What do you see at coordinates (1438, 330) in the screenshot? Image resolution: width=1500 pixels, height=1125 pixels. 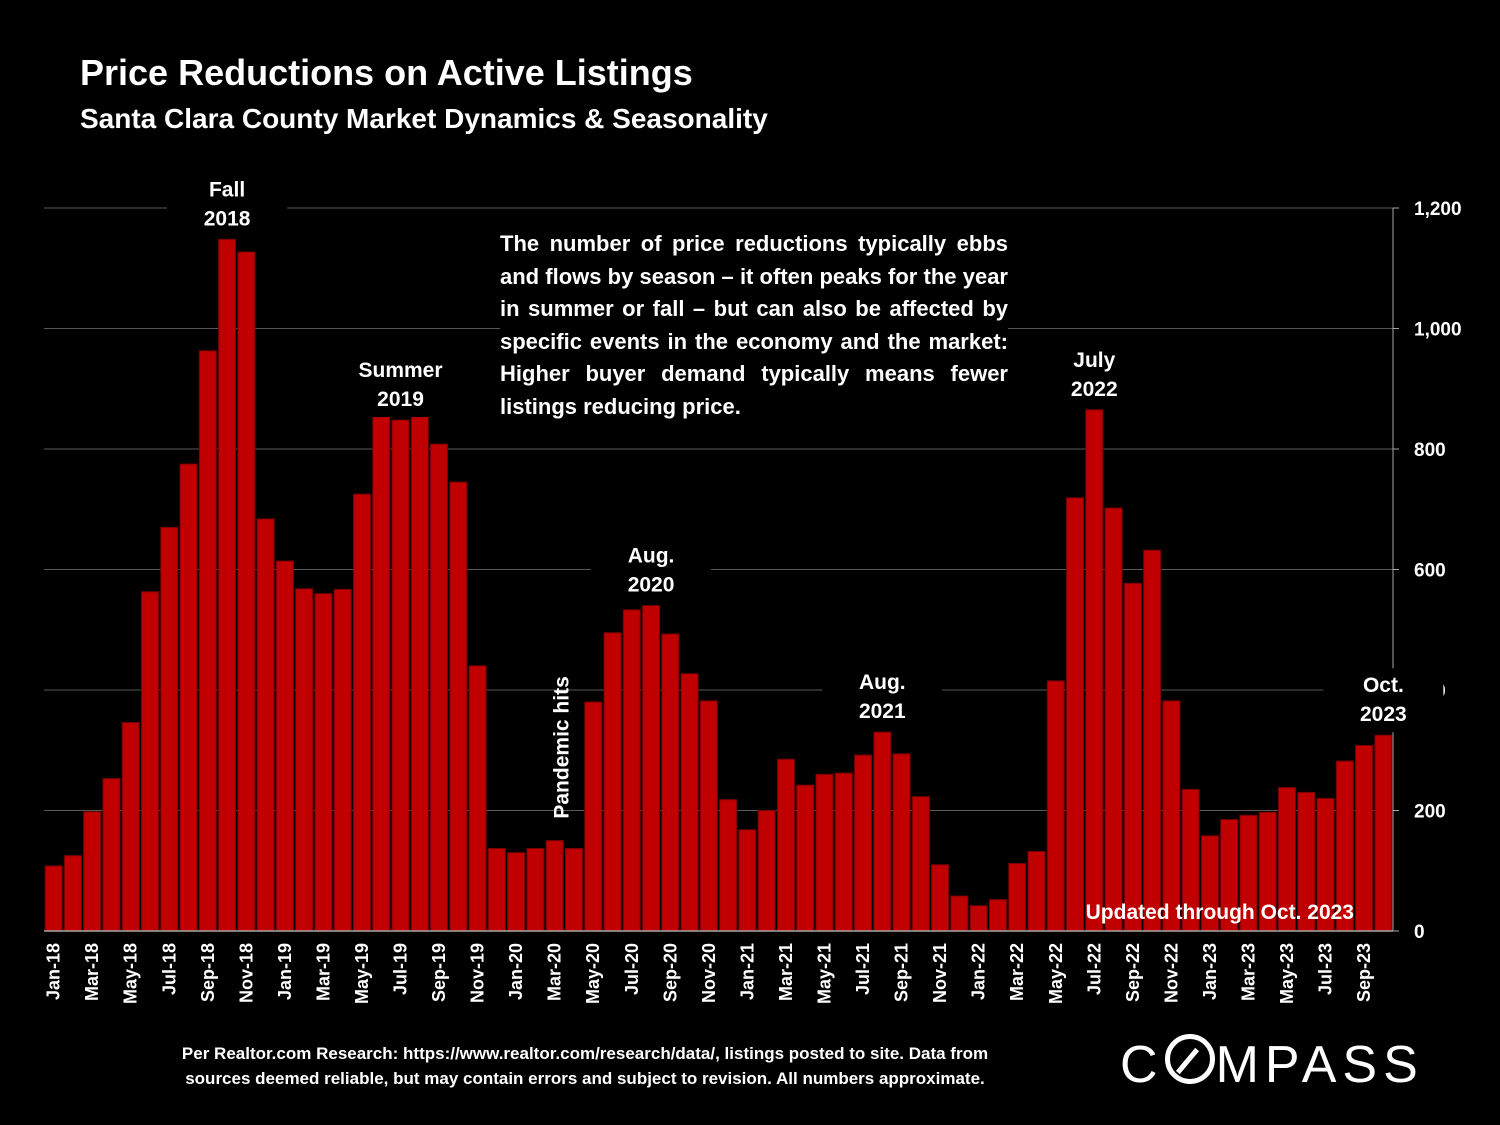 I see `y-tick-label: 1,000` at bounding box center [1438, 330].